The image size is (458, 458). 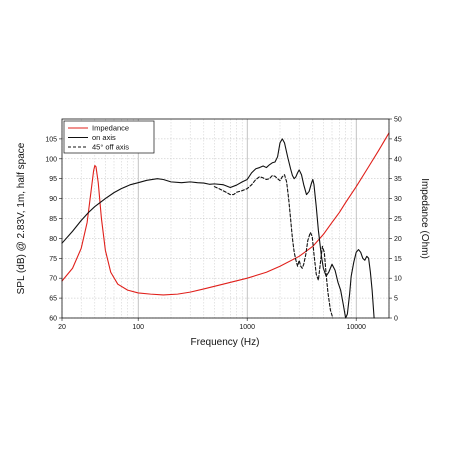 What do you see at coordinates (398, 199) in the screenshot?
I see `y-right-tick-label: 30` at bounding box center [398, 199].